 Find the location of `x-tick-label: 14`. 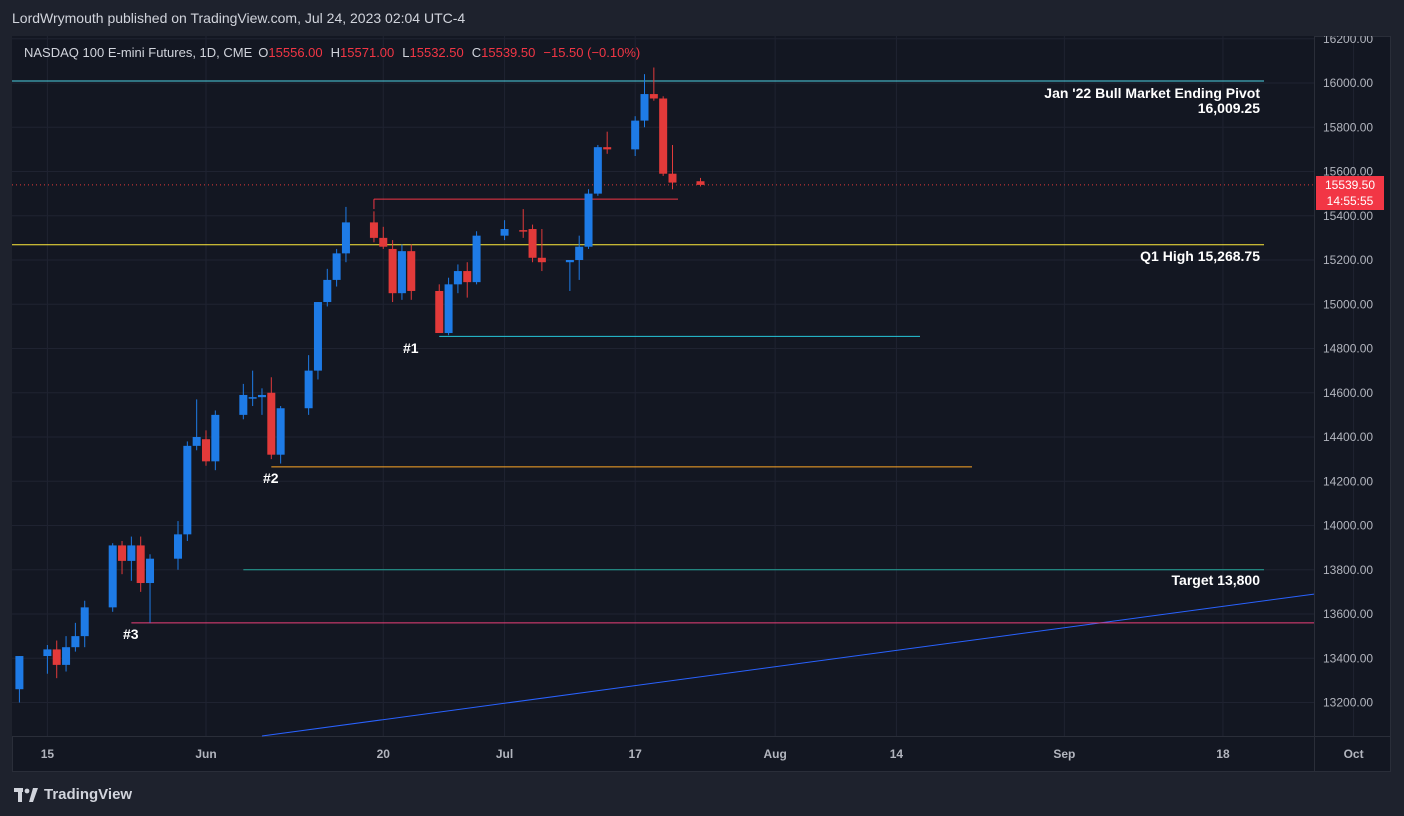

x-tick-label: 14 is located at coordinates (897, 754).